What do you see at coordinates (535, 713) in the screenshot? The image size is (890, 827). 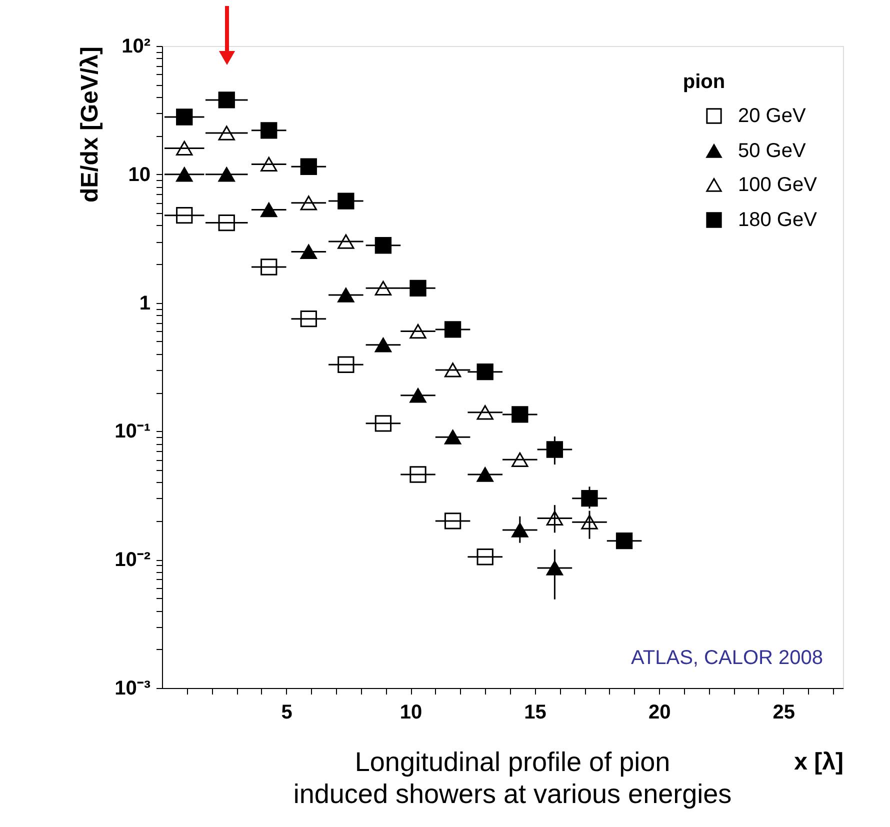 I see `x-tick-label: 15` at bounding box center [535, 713].